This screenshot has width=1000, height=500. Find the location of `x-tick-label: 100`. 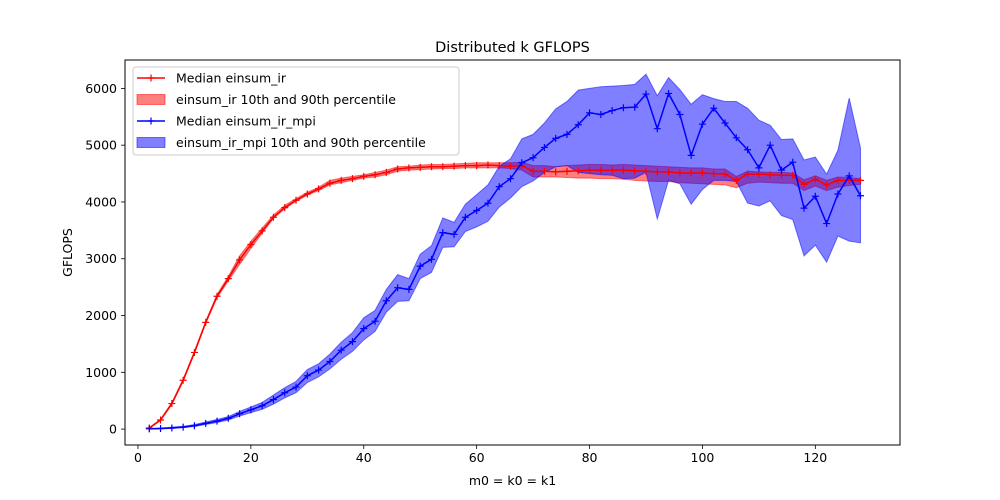

x-tick-label: 100 is located at coordinates (703, 457).